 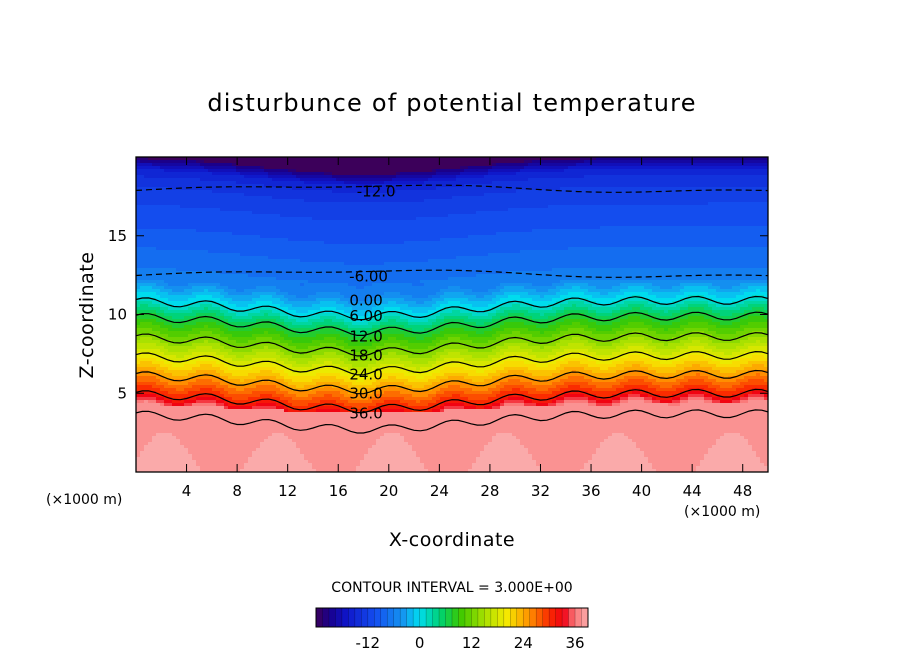 What do you see at coordinates (540, 491) in the screenshot?
I see `x-tick-label: 32` at bounding box center [540, 491].